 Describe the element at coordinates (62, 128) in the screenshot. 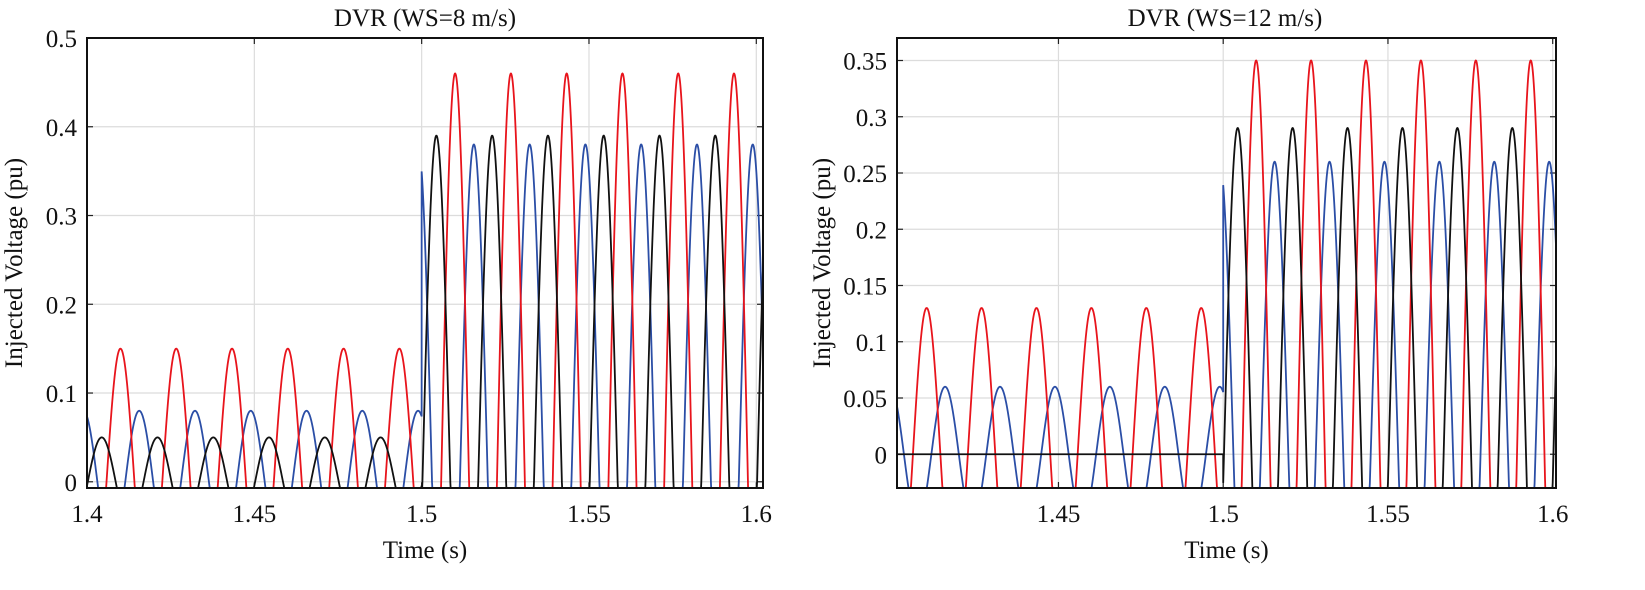

I see `y-tick-label: 0.4` at that location.